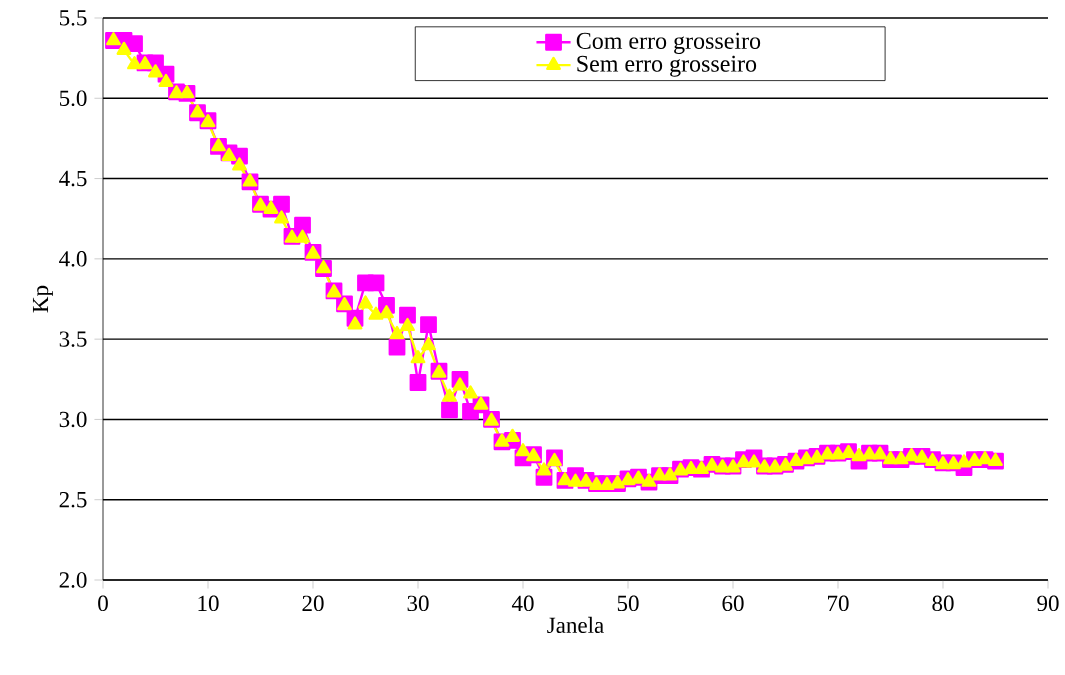 The height and width of the screenshot is (675, 1065). What do you see at coordinates (73, 499) in the screenshot?
I see `y-tick-label: 2.5` at bounding box center [73, 499].